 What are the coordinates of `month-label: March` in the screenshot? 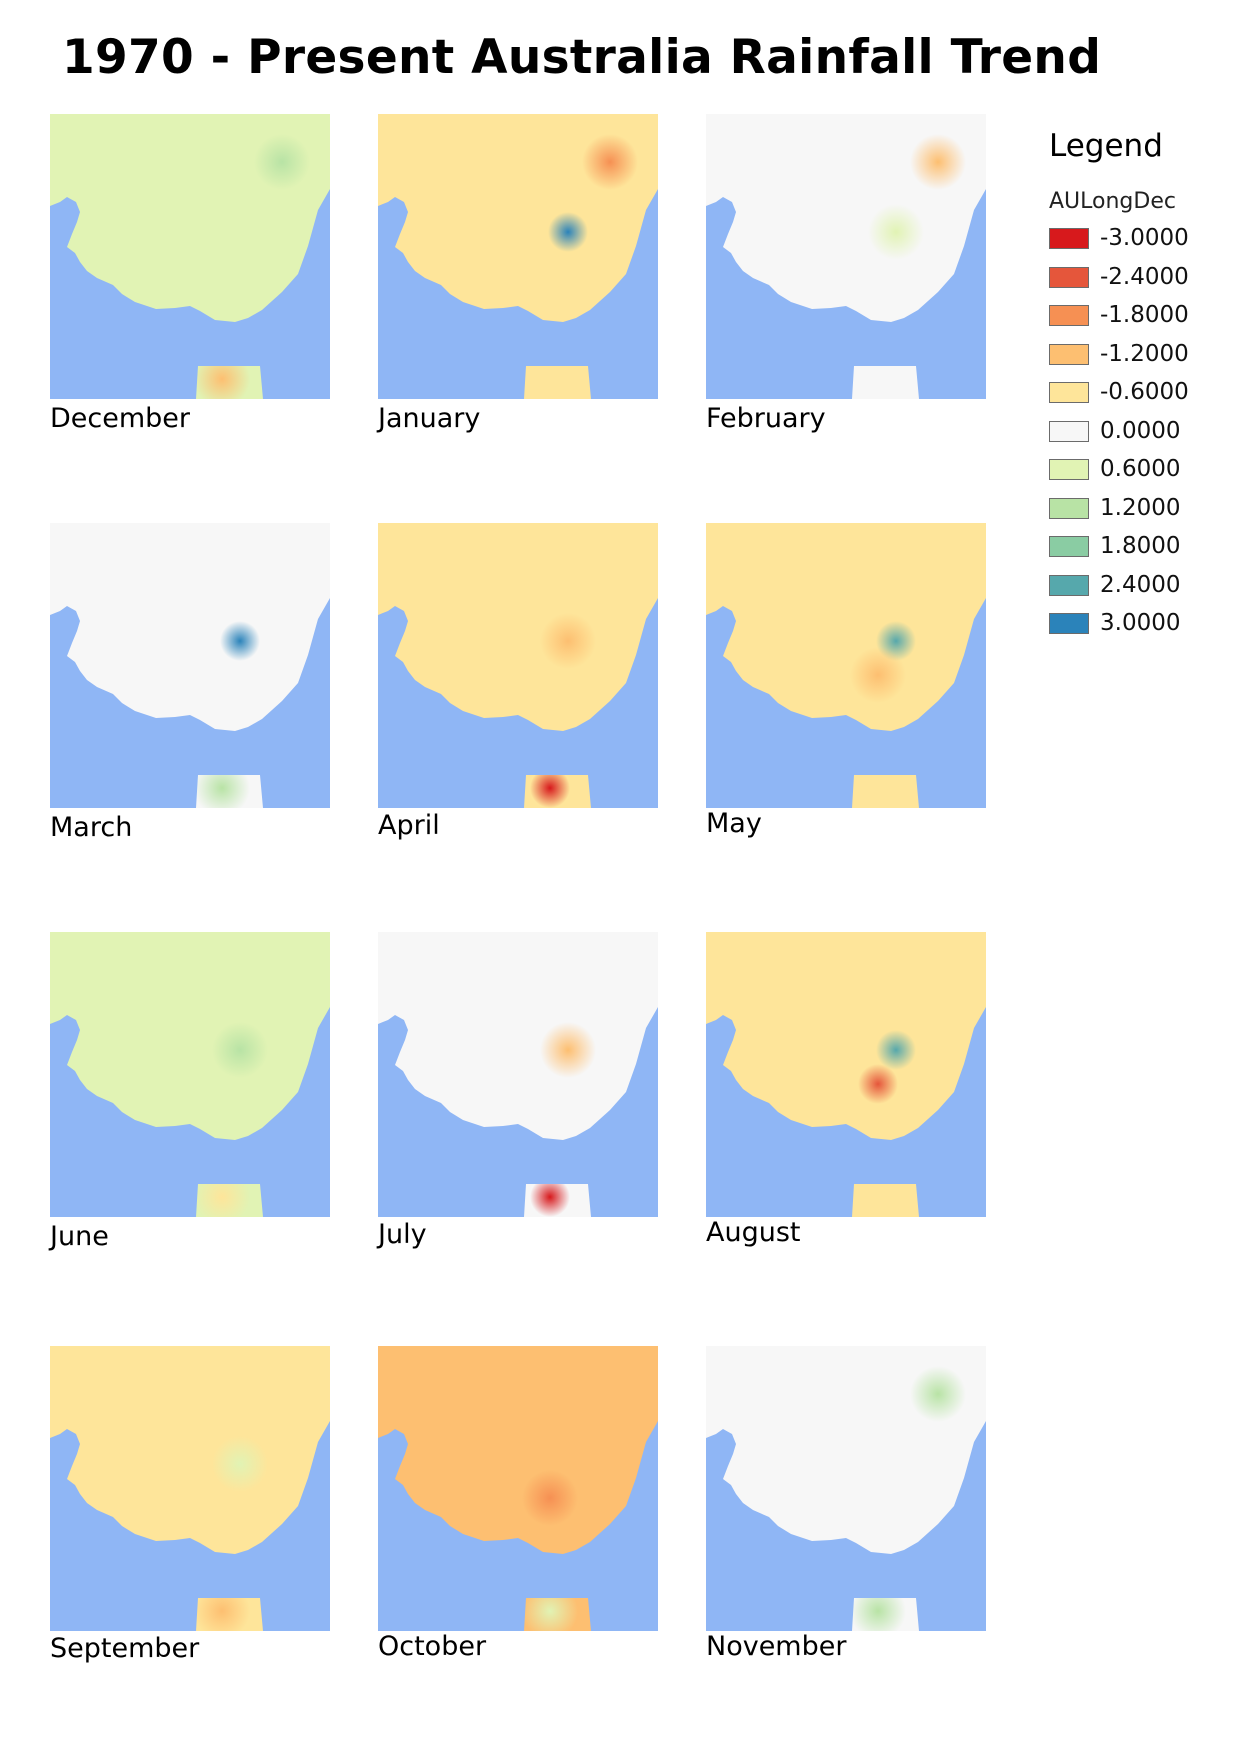 It's located at (91, 827).